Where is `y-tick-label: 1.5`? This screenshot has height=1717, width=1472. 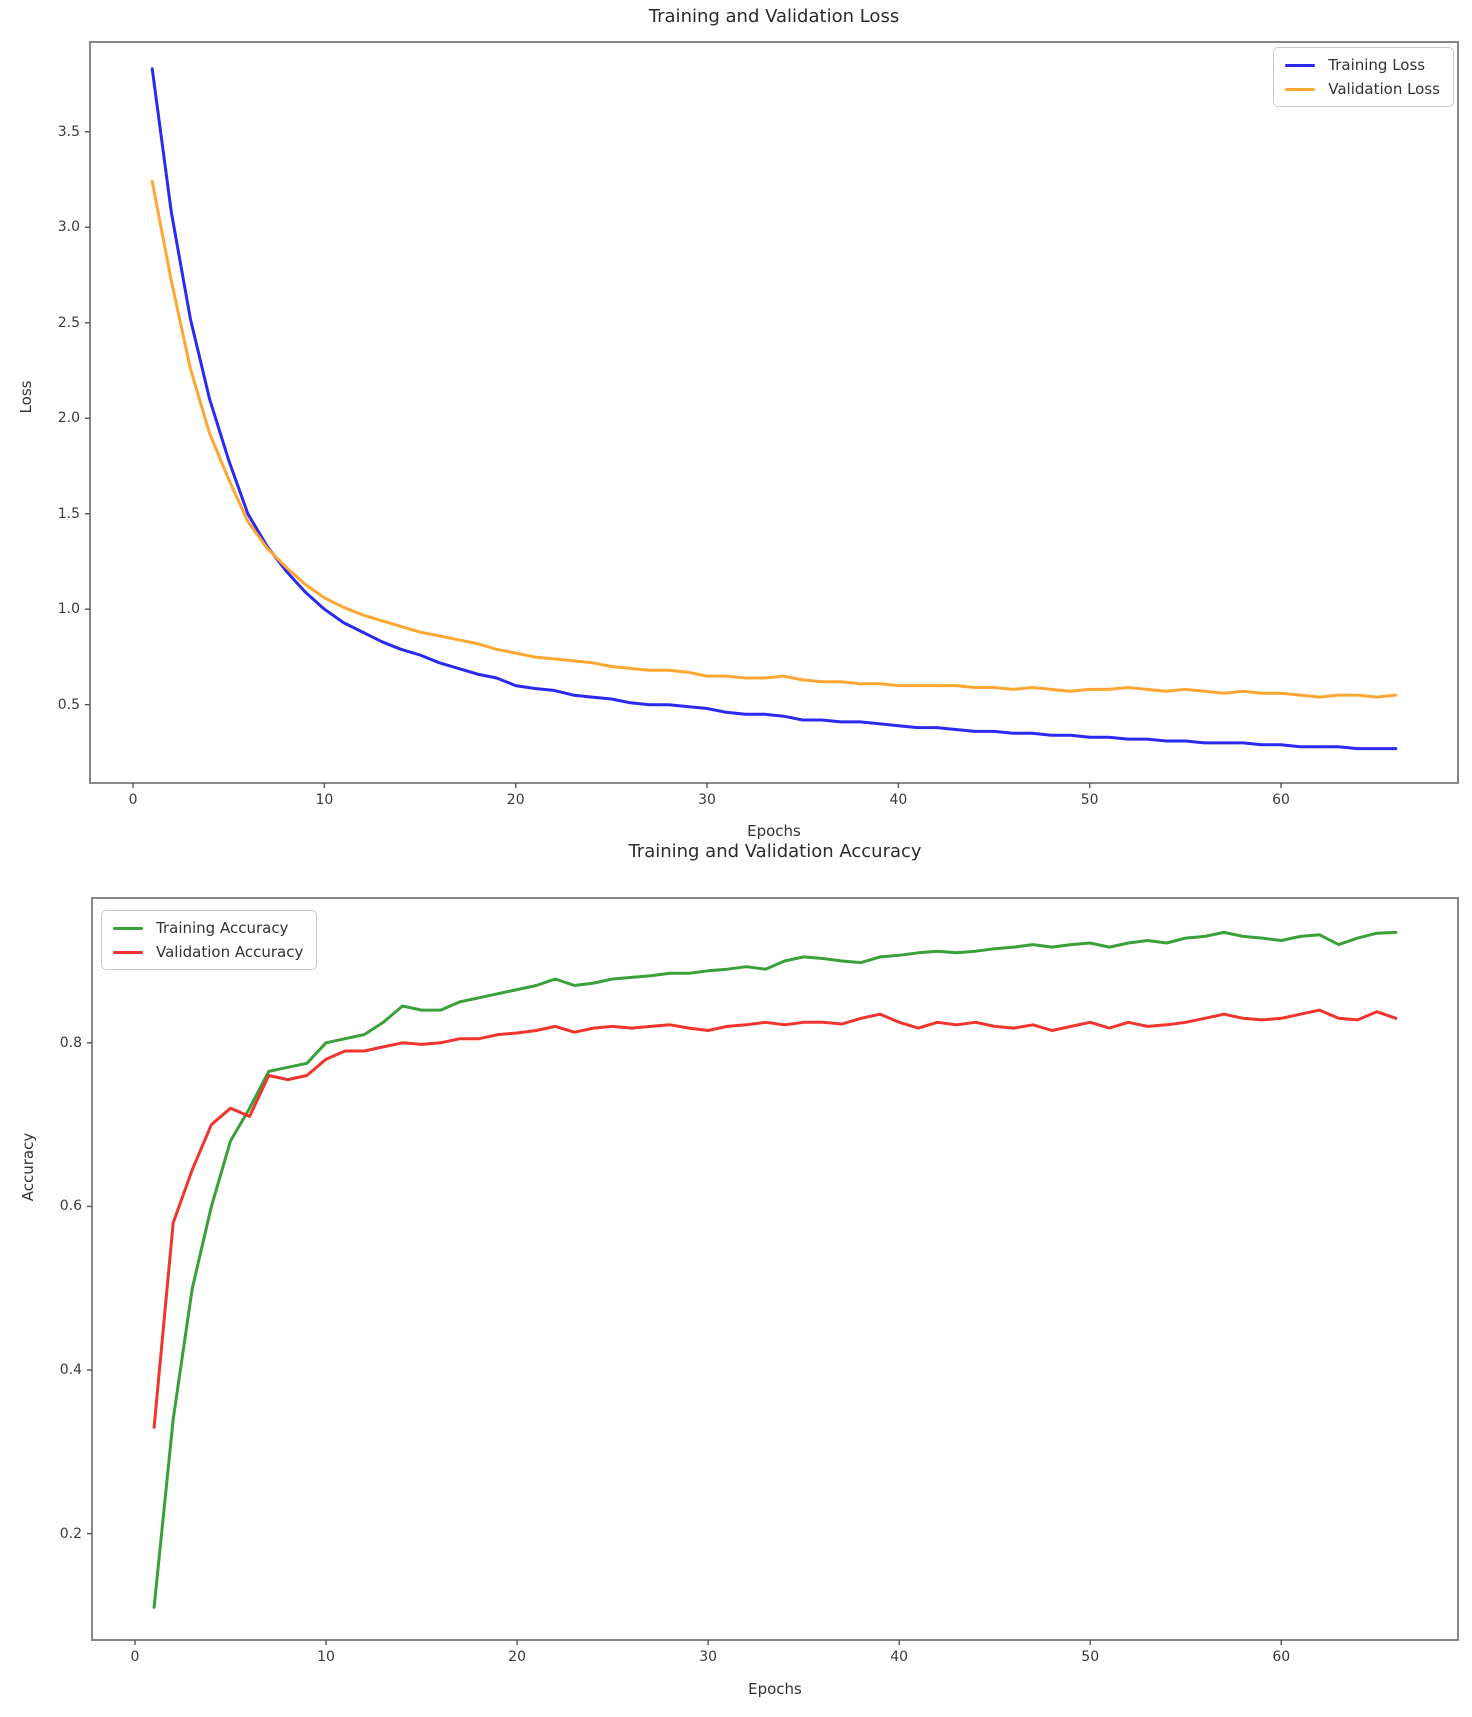
y-tick-label: 1.5 is located at coordinates (68, 513).